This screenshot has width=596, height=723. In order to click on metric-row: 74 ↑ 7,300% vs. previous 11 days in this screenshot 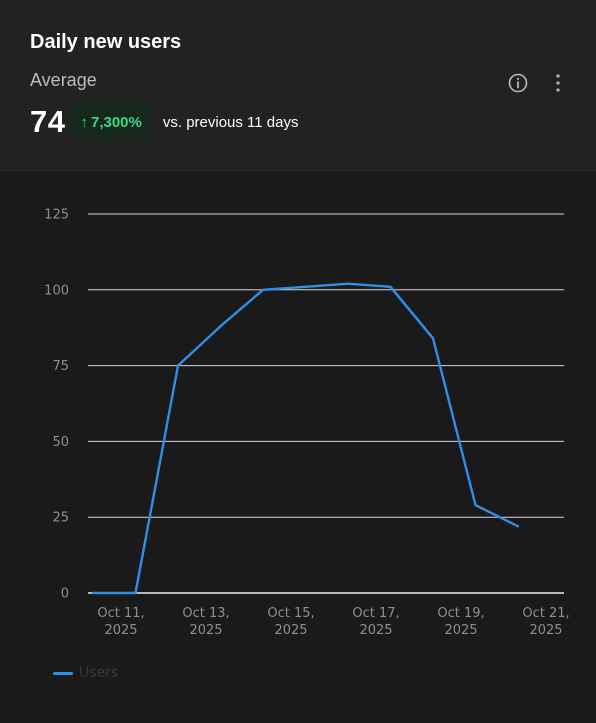, I will do `click(164, 122)`.